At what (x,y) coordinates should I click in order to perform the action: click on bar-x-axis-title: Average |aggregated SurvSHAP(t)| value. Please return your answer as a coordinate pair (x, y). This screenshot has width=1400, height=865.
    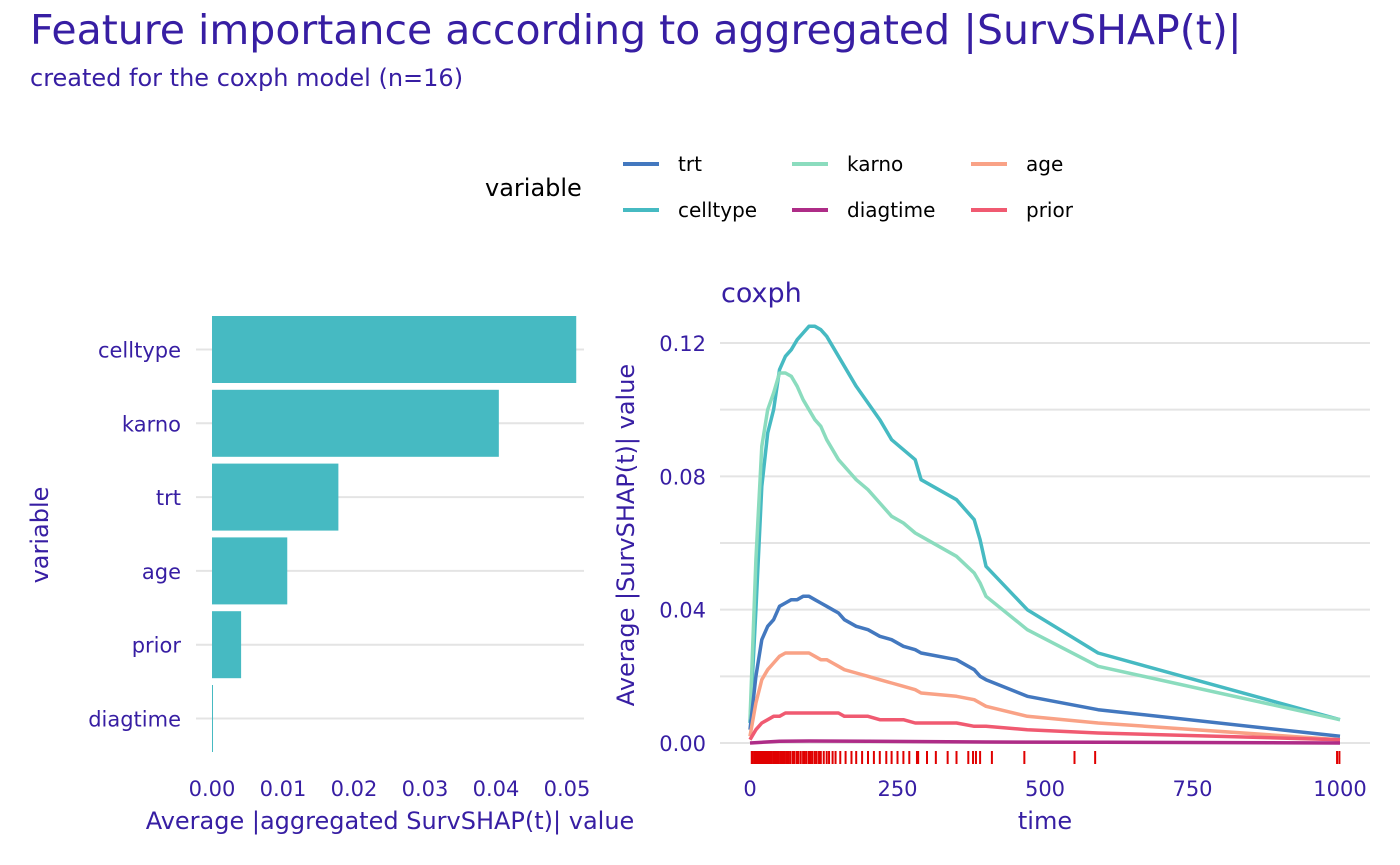
    Looking at the image, I should click on (390, 821).